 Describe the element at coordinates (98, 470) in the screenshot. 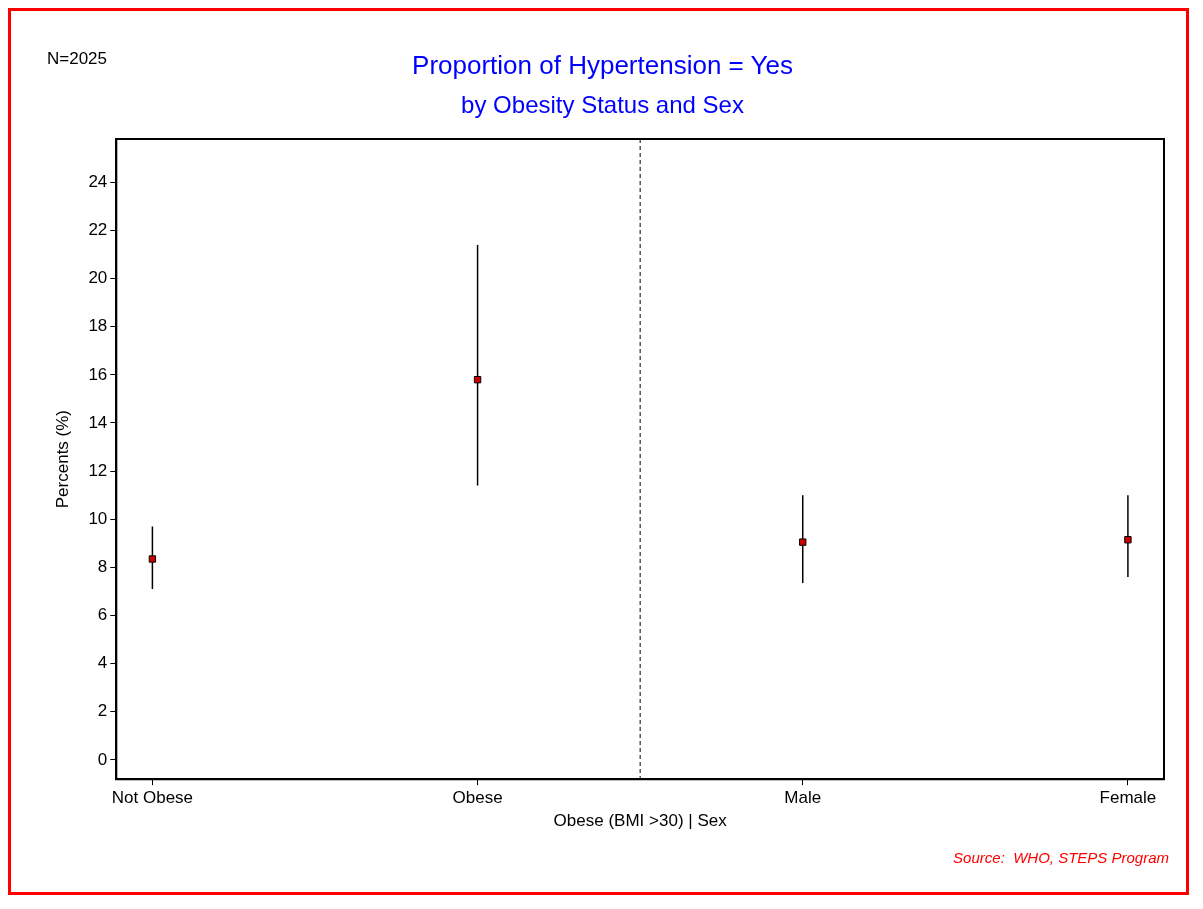

I see `y-tick-label: 12` at that location.